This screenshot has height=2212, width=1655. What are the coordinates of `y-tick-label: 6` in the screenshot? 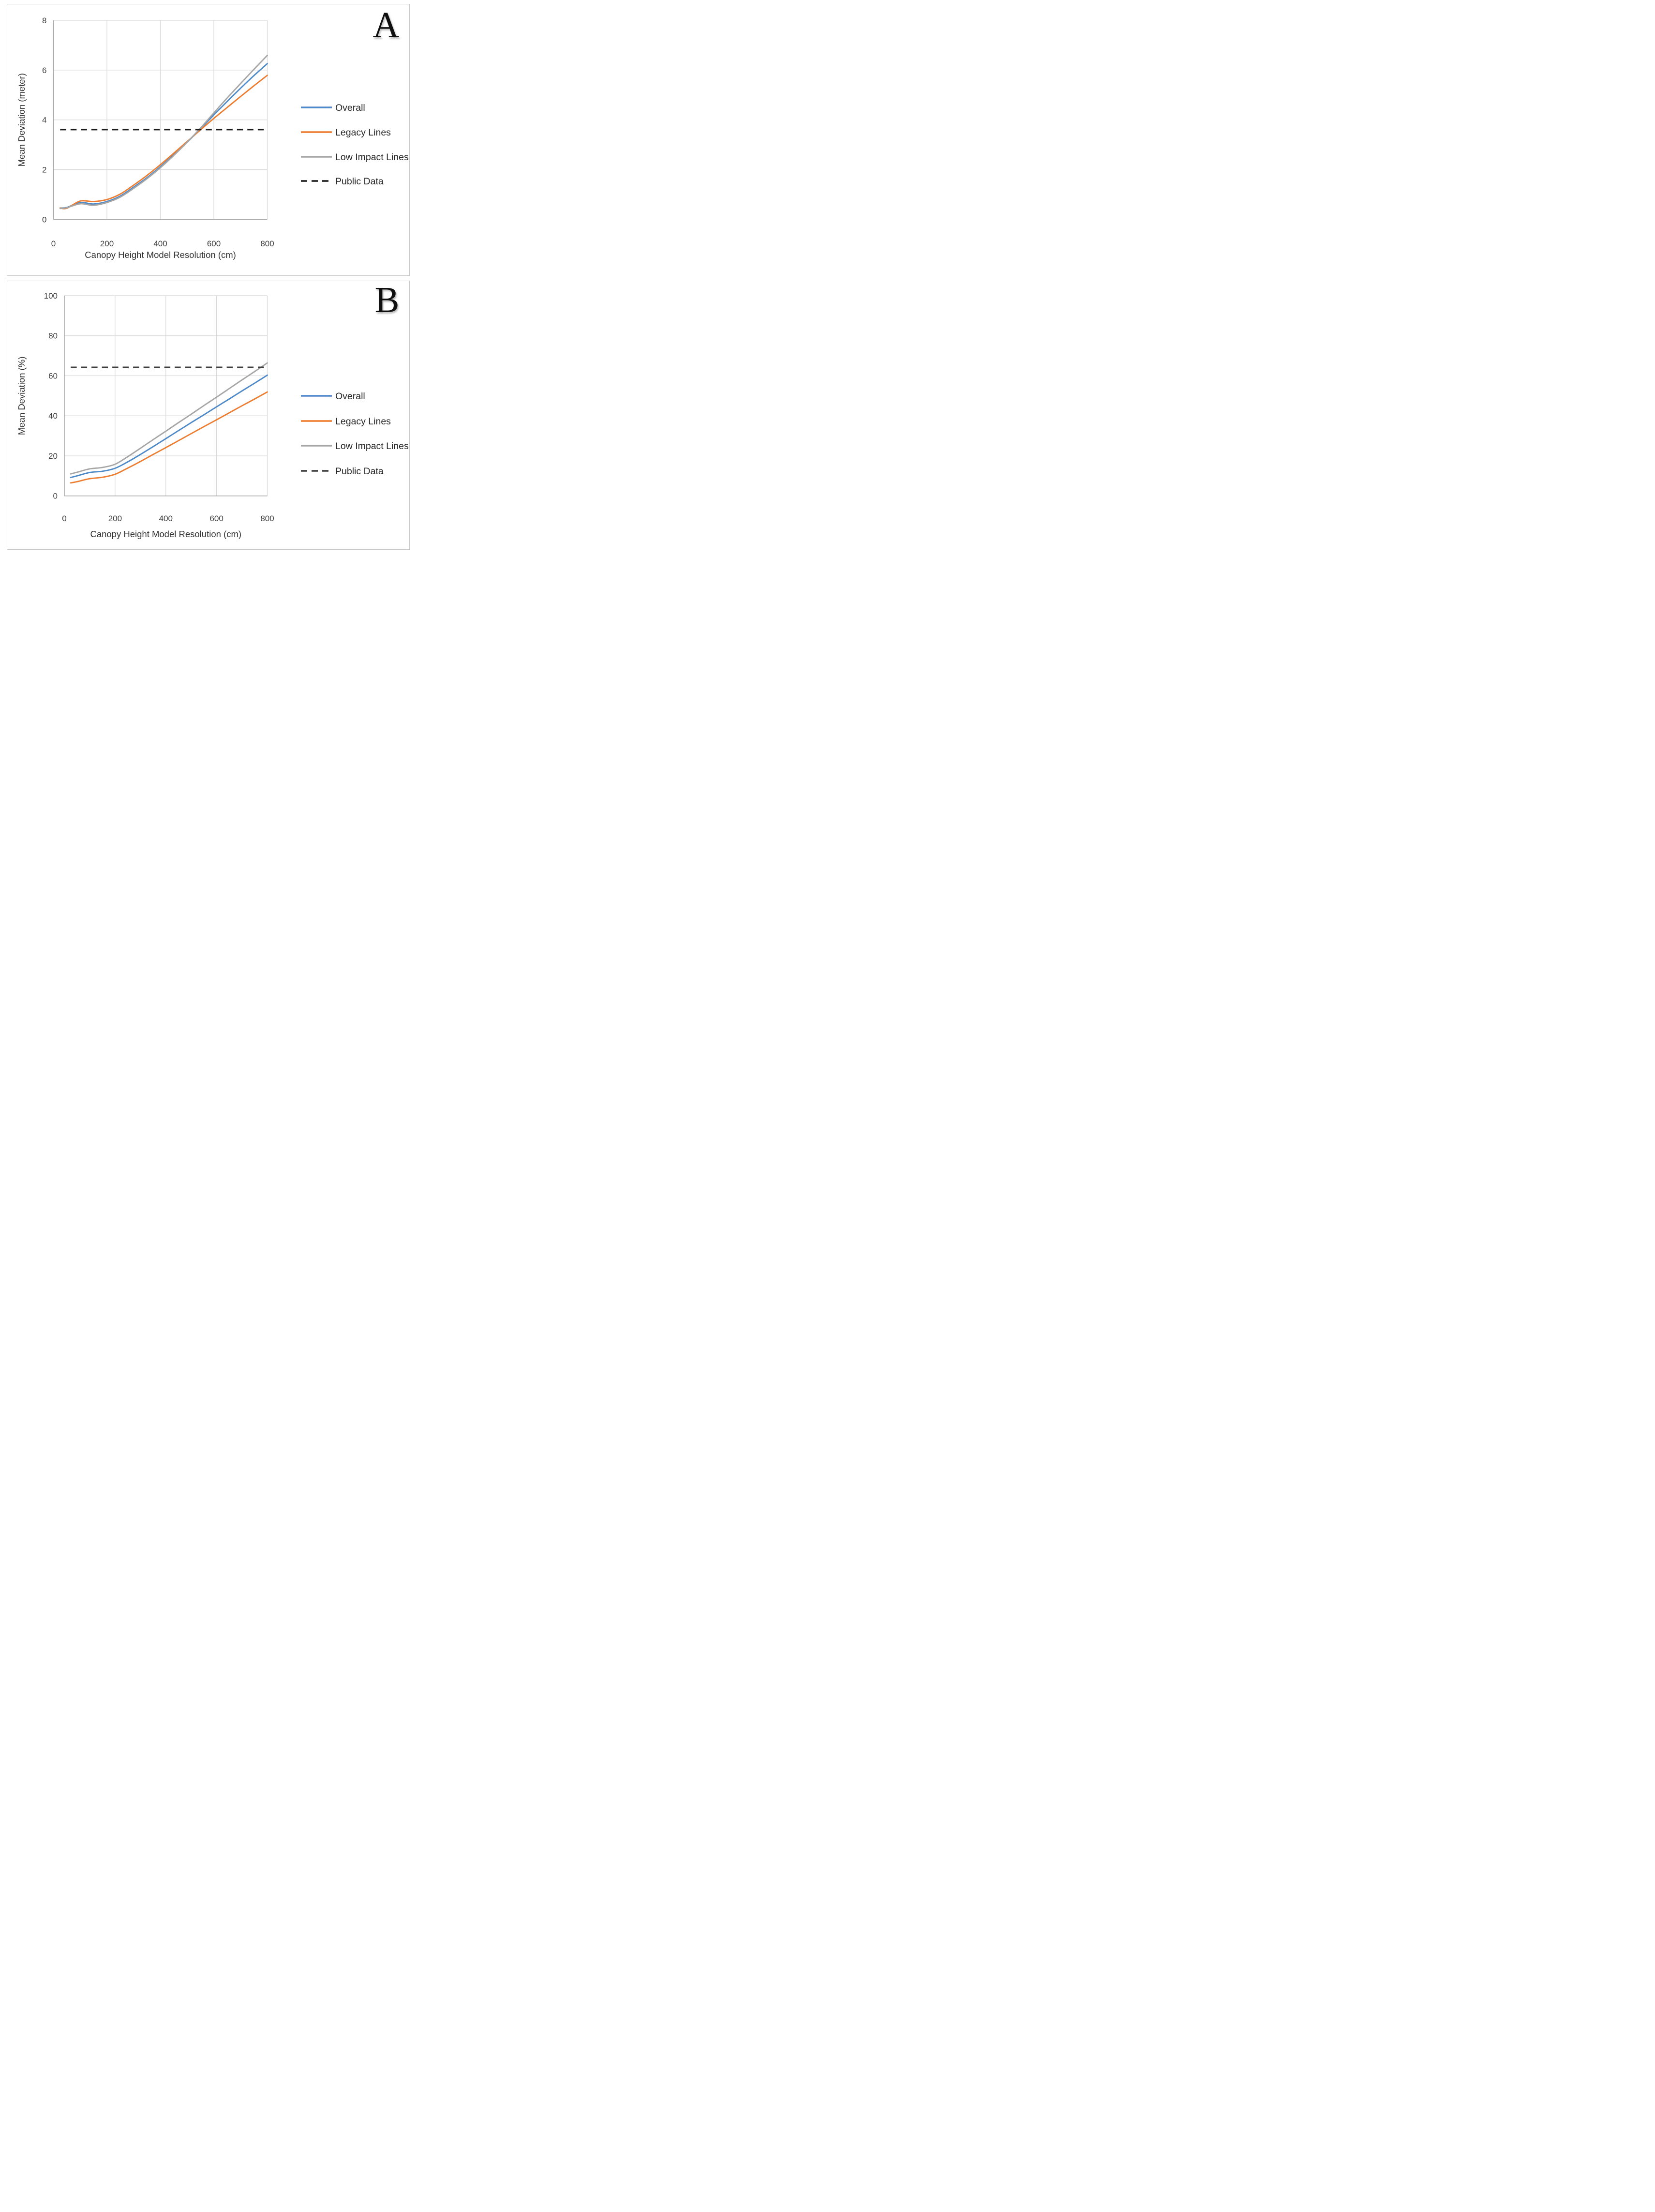 It's located at (44, 70).